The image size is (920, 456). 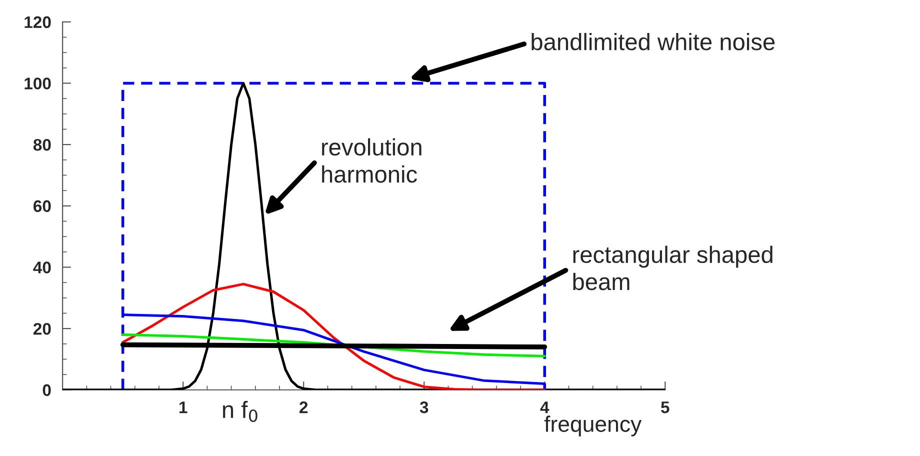 What do you see at coordinates (240, 411) in the screenshot?
I see `text: n f$_{0}$` at bounding box center [240, 411].